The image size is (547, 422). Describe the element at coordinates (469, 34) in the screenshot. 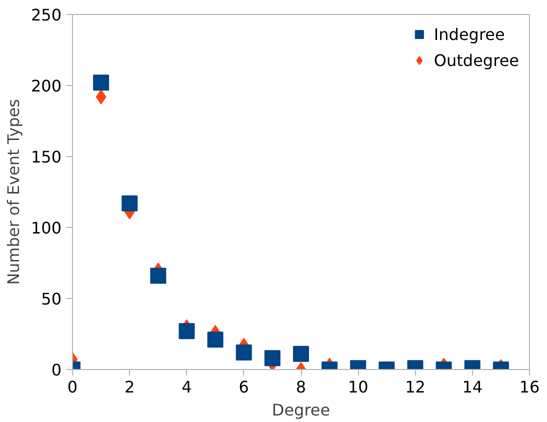

I see `legend-label: Indegree` at that location.